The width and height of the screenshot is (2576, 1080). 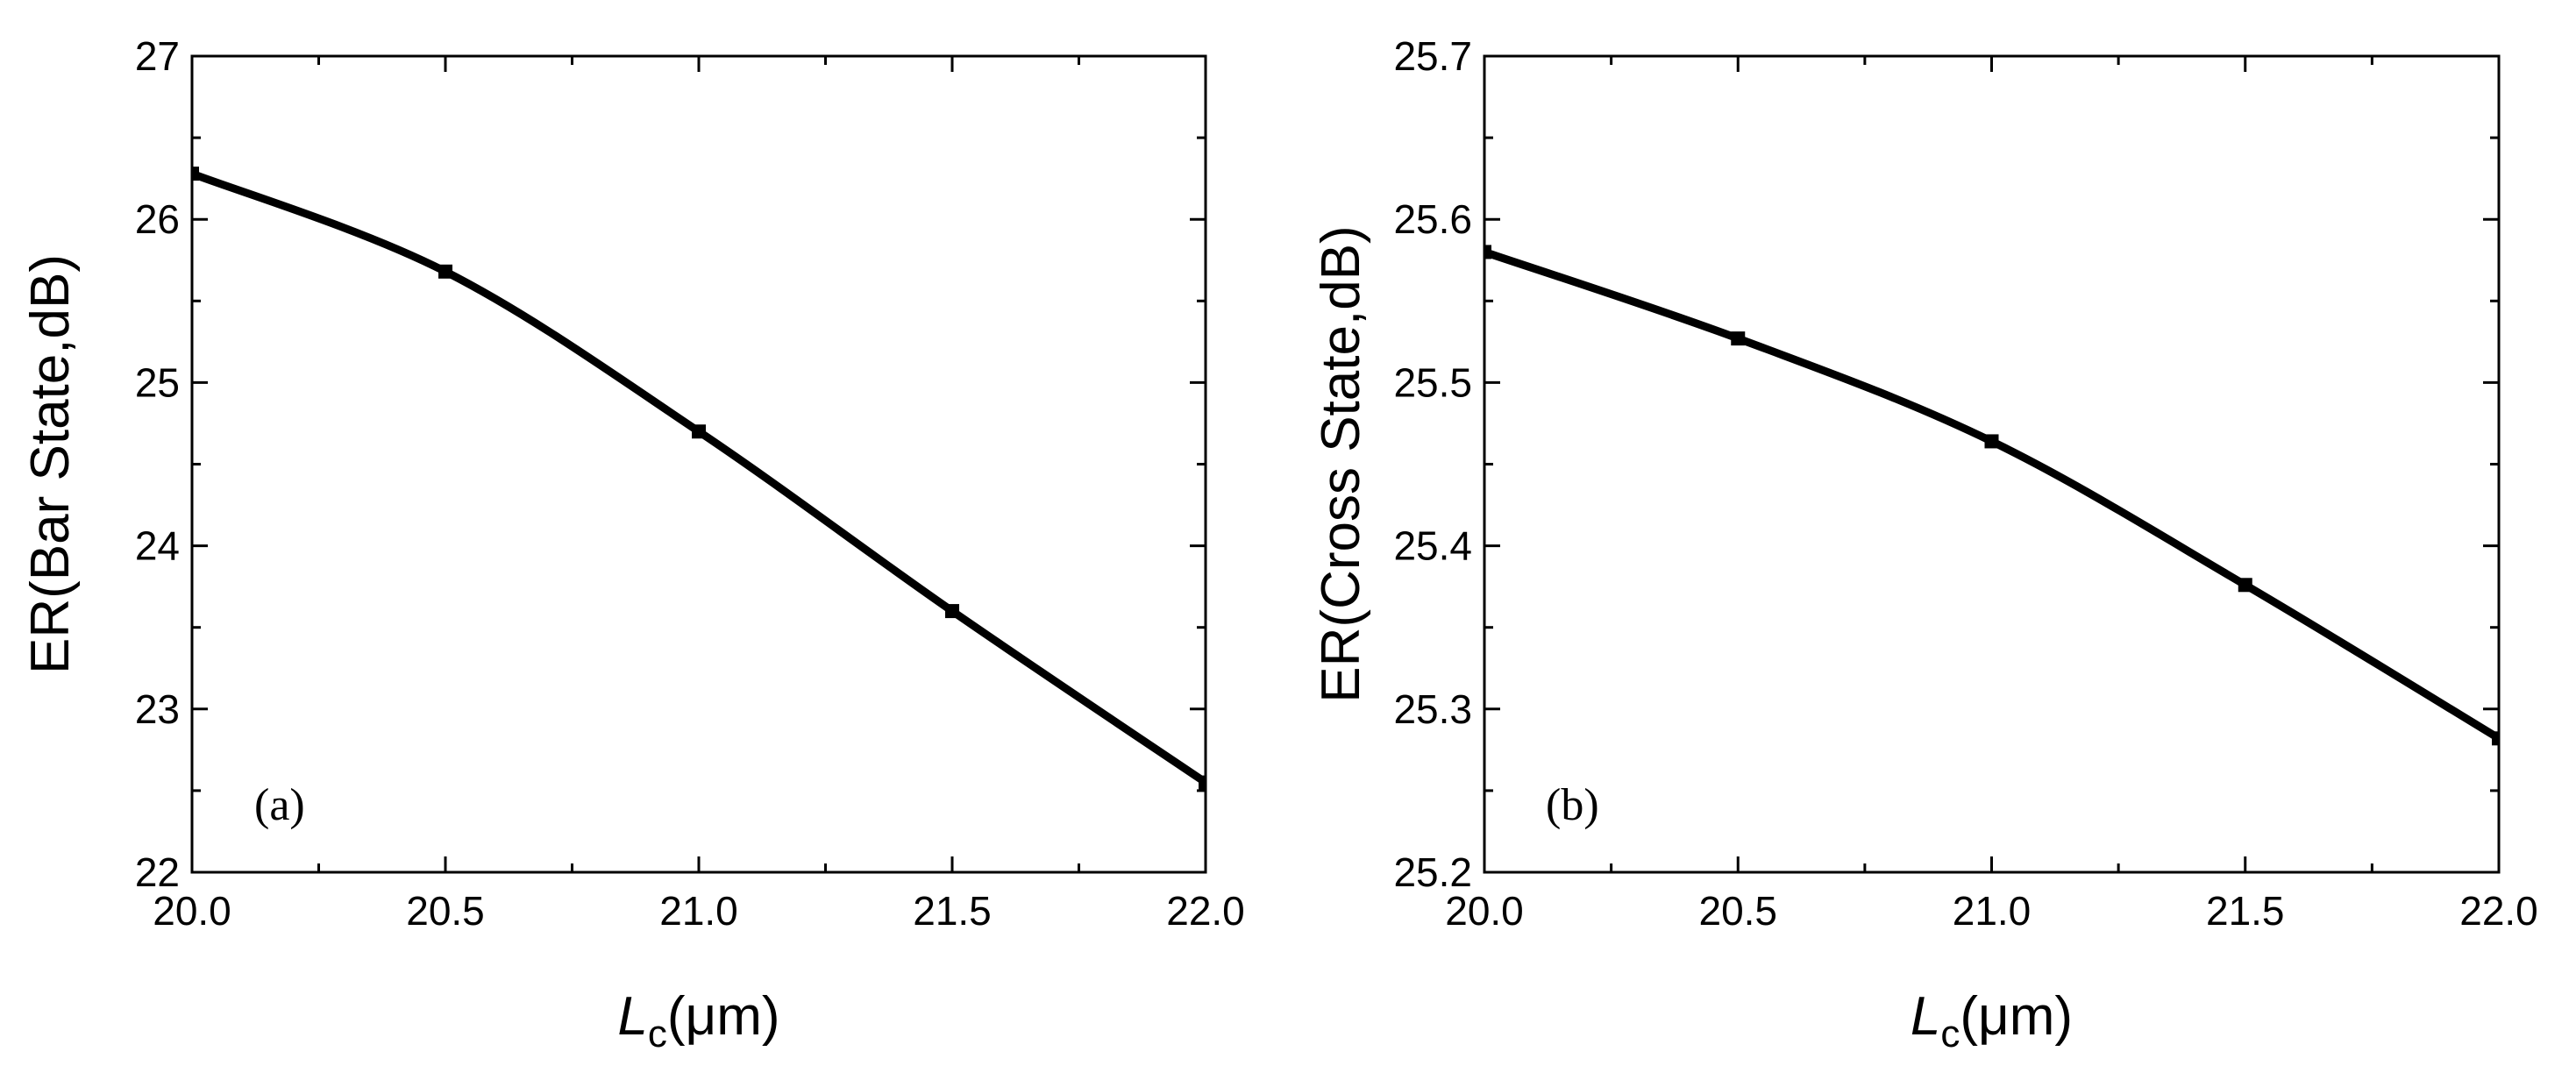 What do you see at coordinates (1432, 56) in the screenshot?
I see `y-tick-label: 25.7` at bounding box center [1432, 56].